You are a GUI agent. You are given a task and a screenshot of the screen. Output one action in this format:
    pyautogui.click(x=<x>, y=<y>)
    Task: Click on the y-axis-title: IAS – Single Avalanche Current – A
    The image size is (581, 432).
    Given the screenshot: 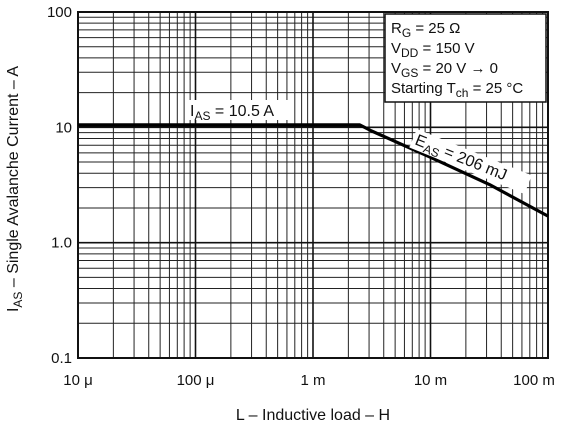 What is the action you would take?
    pyautogui.click(x=15, y=189)
    